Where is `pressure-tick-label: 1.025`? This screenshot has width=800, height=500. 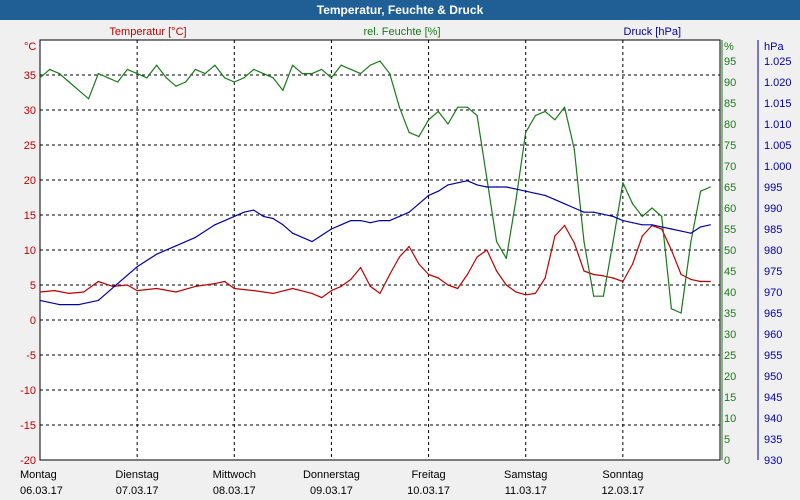 pressure-tick-label: 1.025 is located at coordinates (778, 62).